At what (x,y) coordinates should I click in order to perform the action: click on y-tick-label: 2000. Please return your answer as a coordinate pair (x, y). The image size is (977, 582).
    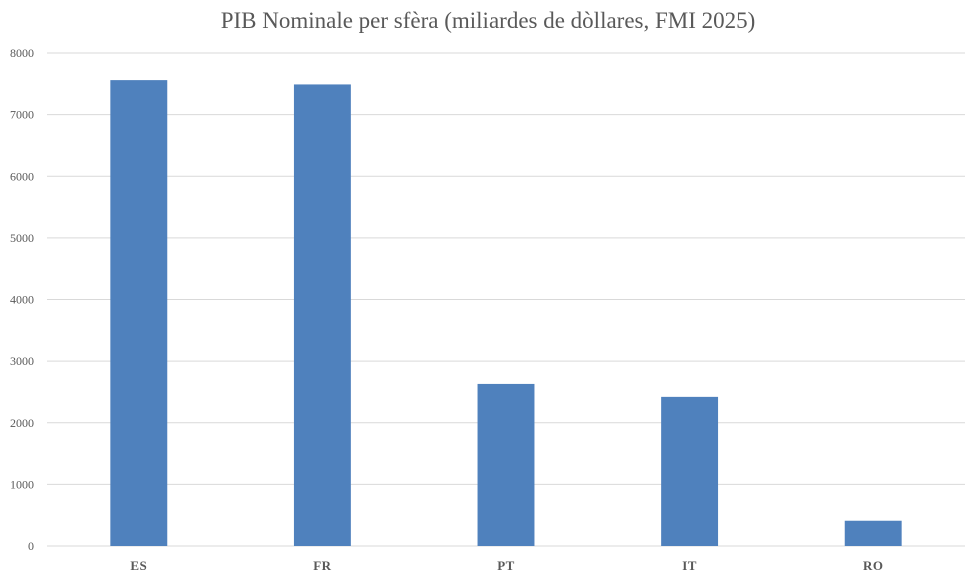
    Looking at the image, I should click on (22, 423).